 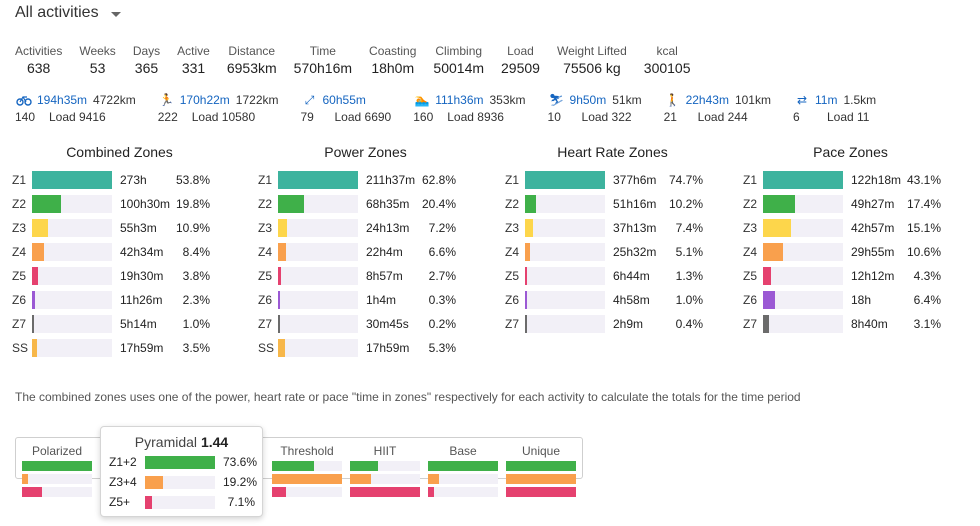 I want to click on activity-type-time: 11m, so click(x=826, y=100).